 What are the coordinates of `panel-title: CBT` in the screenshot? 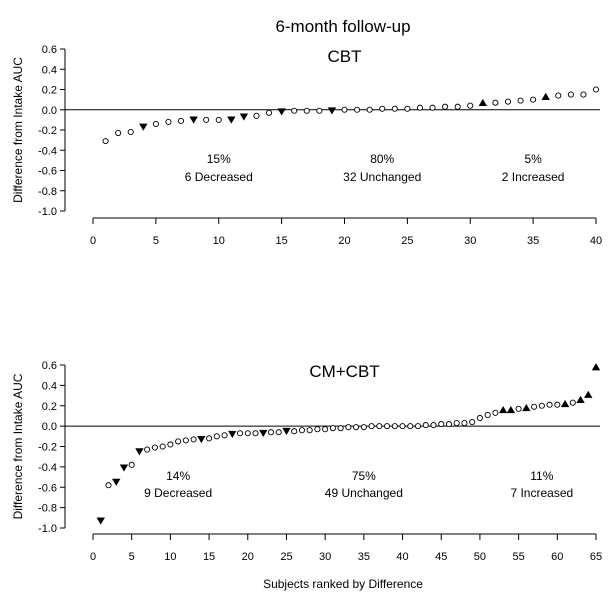 It's located at (345, 56).